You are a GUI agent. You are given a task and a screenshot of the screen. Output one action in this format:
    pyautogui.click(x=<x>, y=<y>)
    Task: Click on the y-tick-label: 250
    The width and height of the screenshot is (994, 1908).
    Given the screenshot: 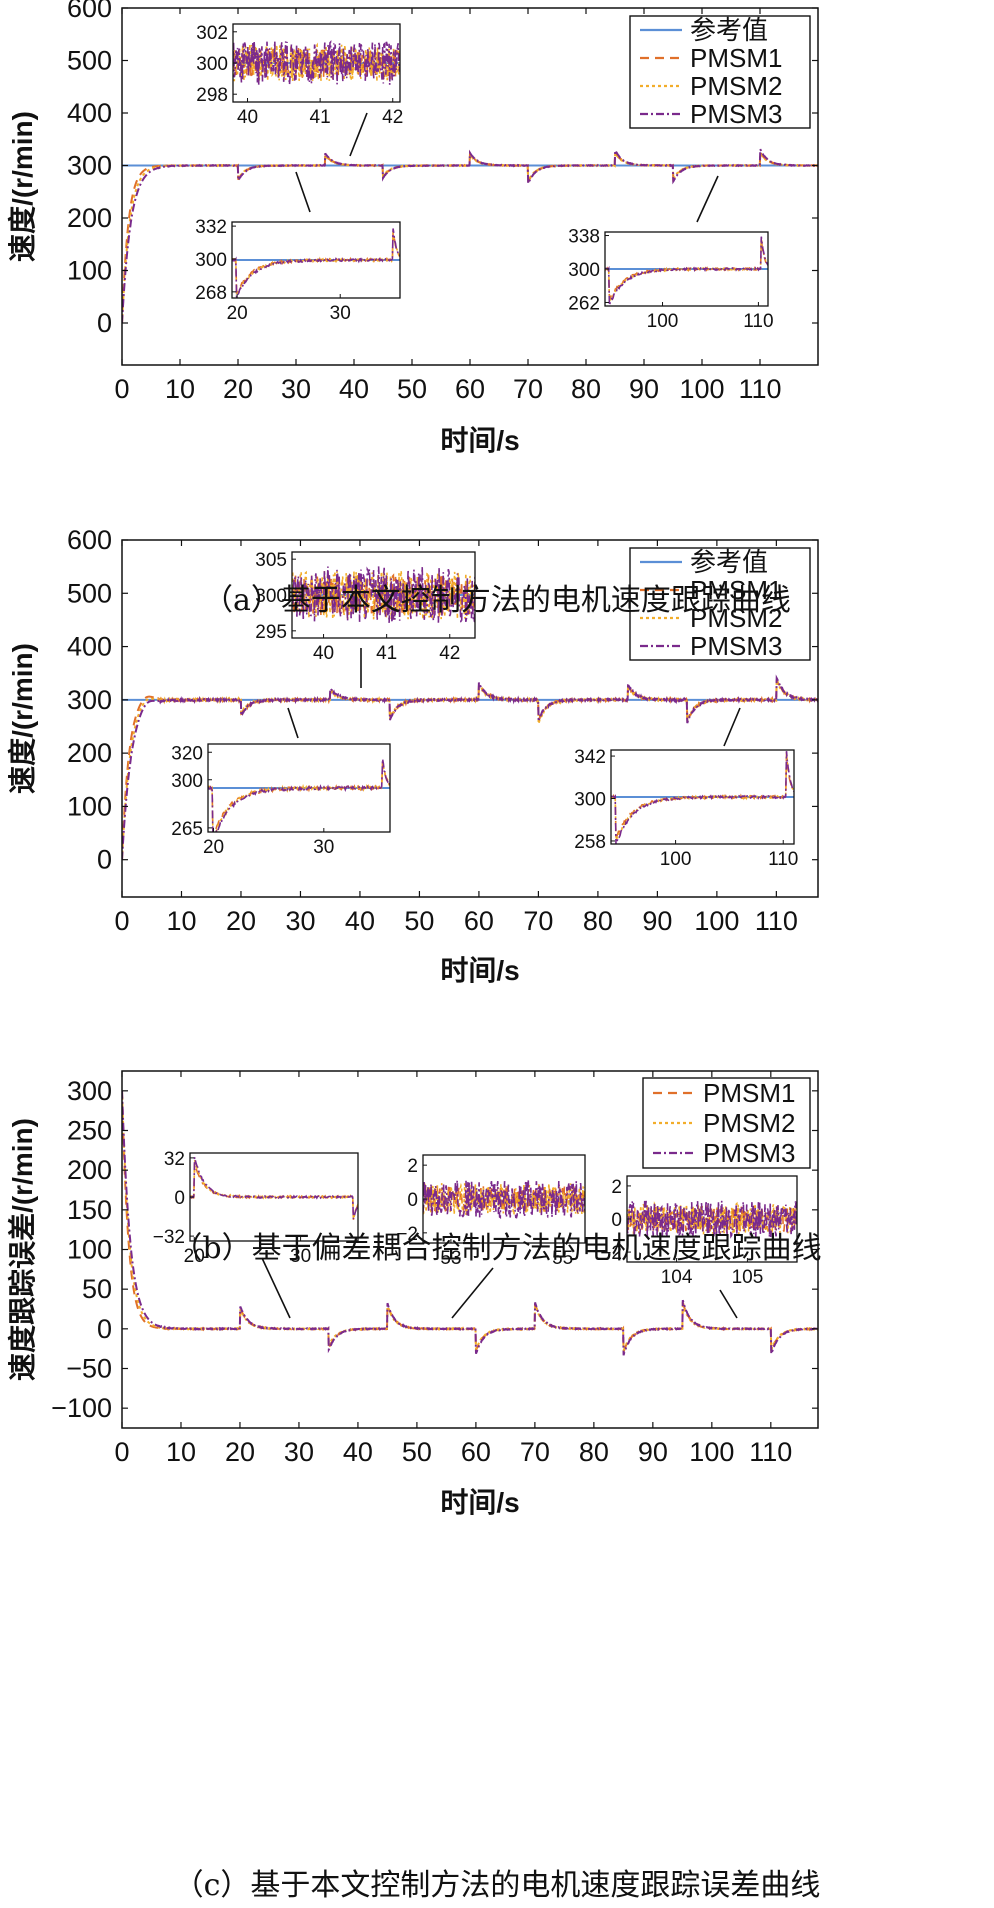 What is the action you would take?
    pyautogui.click(x=89, y=1131)
    